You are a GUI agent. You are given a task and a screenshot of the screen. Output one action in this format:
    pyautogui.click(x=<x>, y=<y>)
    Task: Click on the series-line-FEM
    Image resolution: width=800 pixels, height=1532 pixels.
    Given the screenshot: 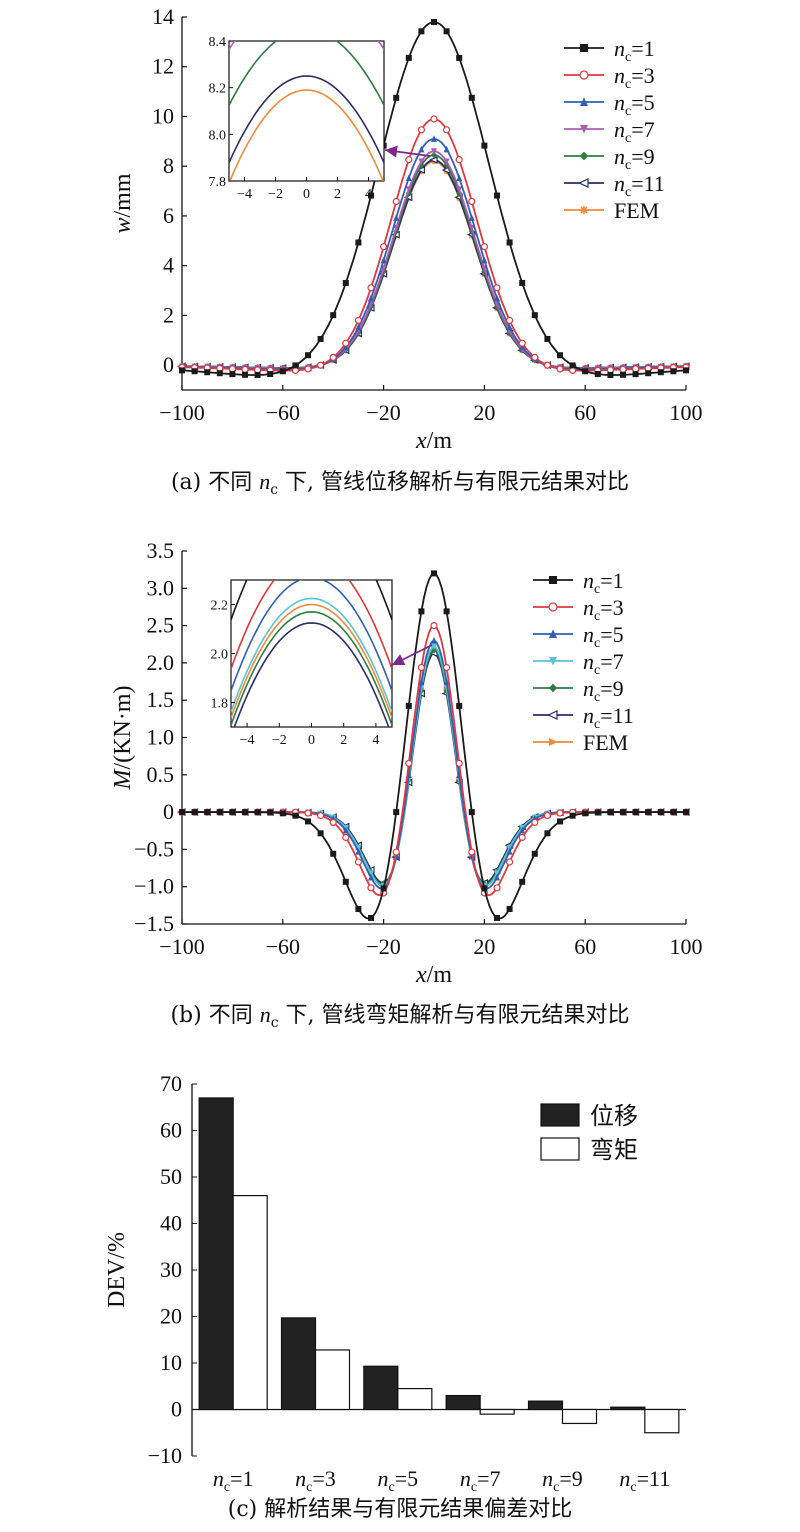 What is the action you would take?
    pyautogui.click(x=434, y=264)
    